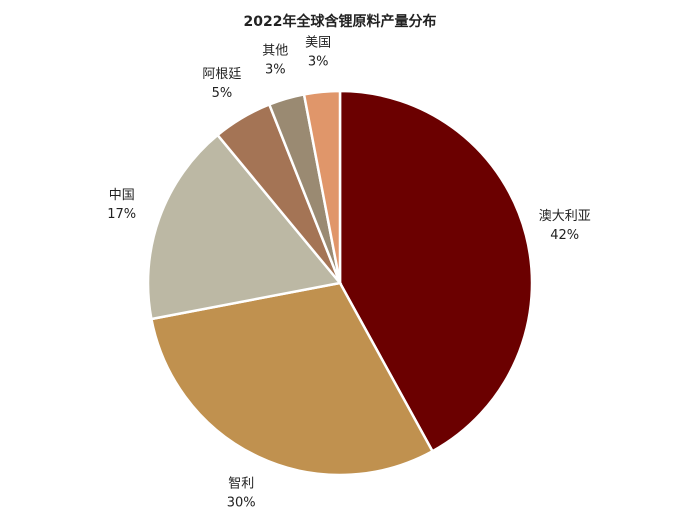 The height and width of the screenshot is (518, 700). I want to click on value-label: 5%, so click(222, 93).